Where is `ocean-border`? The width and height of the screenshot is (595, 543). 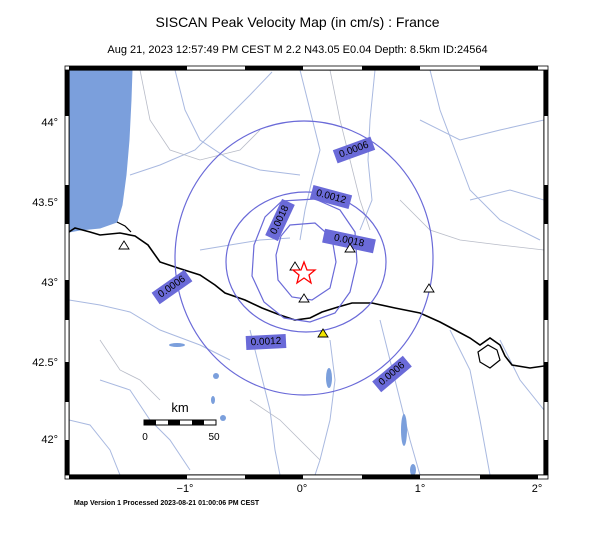
ocean-border is located at coordinates (124, 227).